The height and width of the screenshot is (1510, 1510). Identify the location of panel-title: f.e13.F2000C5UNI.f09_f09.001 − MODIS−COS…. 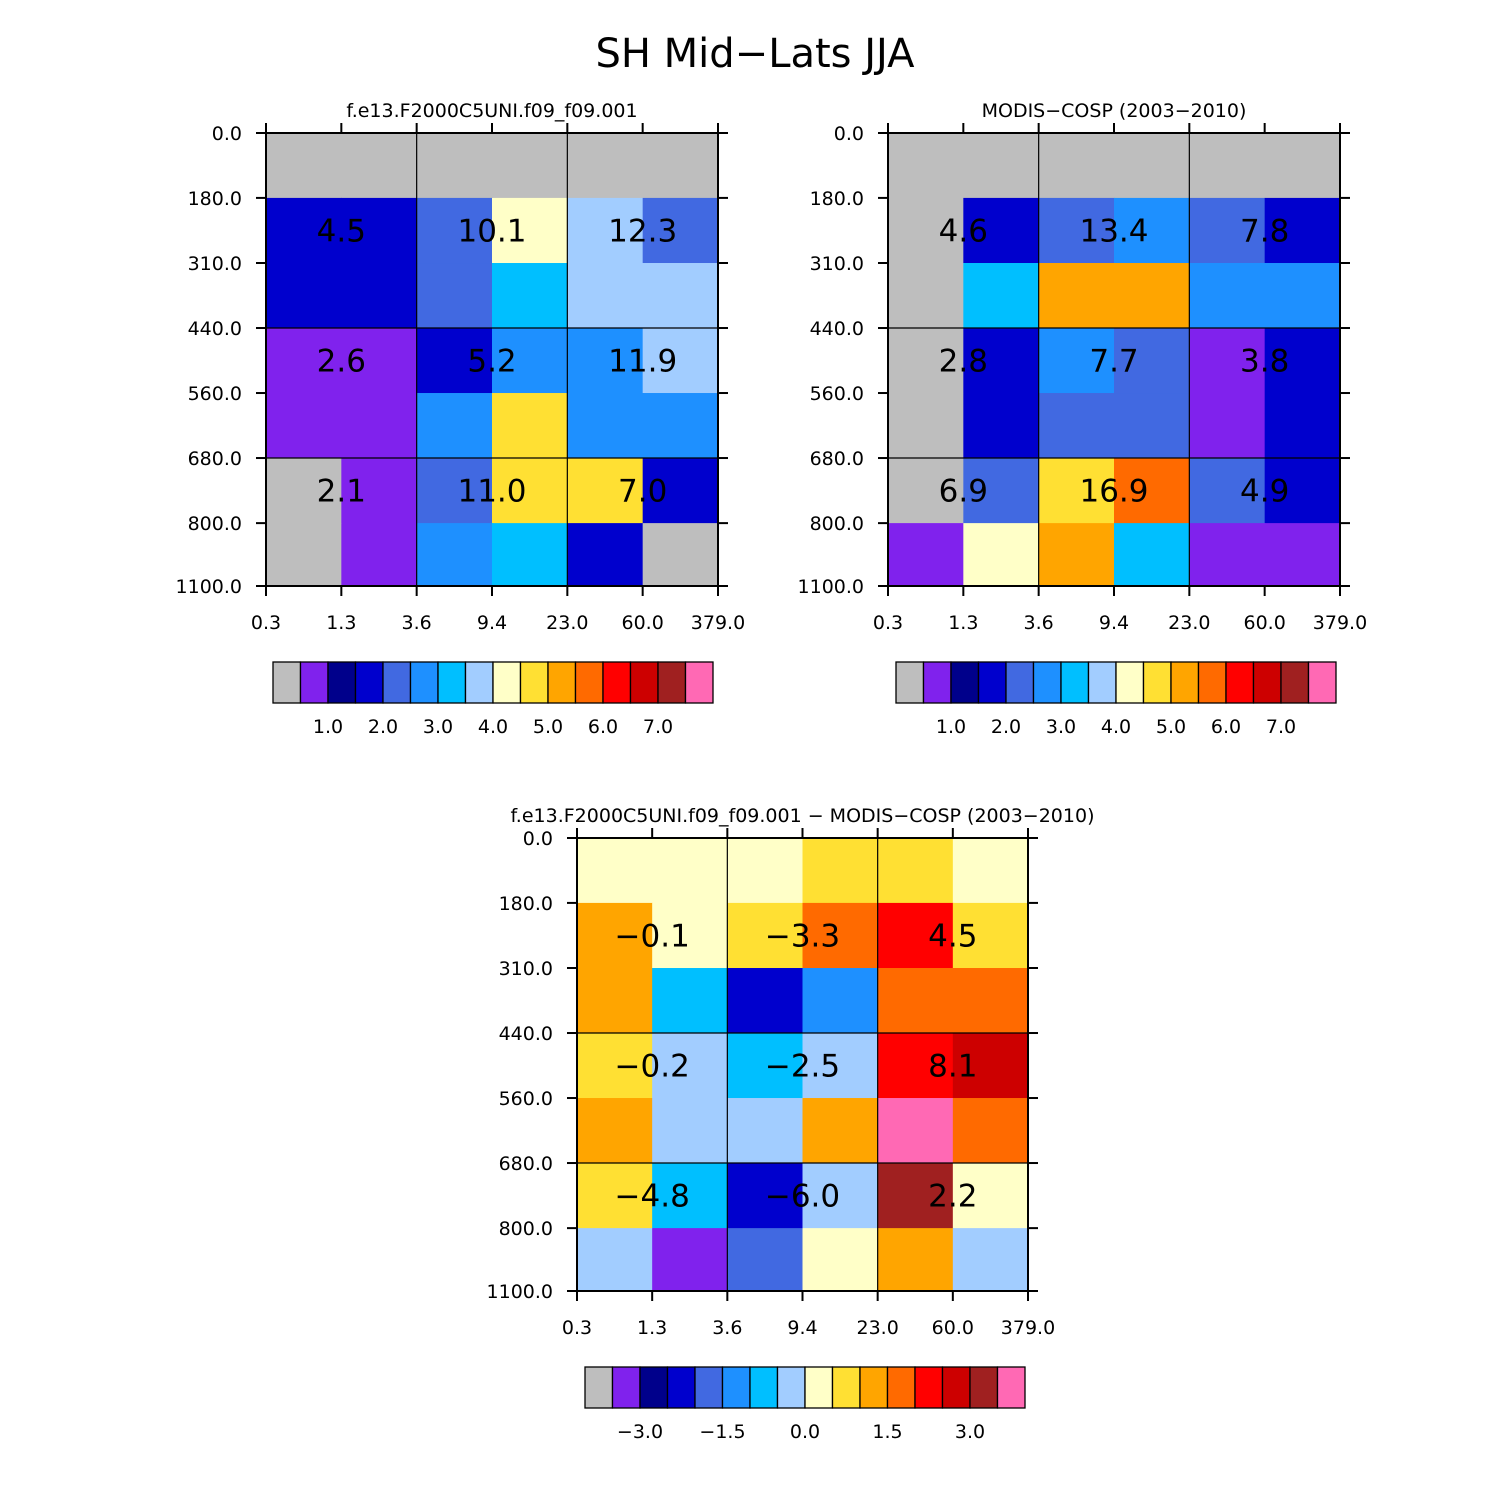
(803, 816).